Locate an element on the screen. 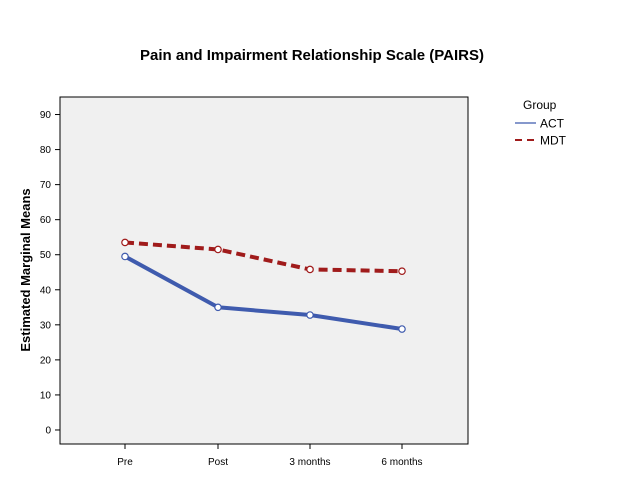 The image size is (625, 500). series-line-mdt is located at coordinates (263, 257).